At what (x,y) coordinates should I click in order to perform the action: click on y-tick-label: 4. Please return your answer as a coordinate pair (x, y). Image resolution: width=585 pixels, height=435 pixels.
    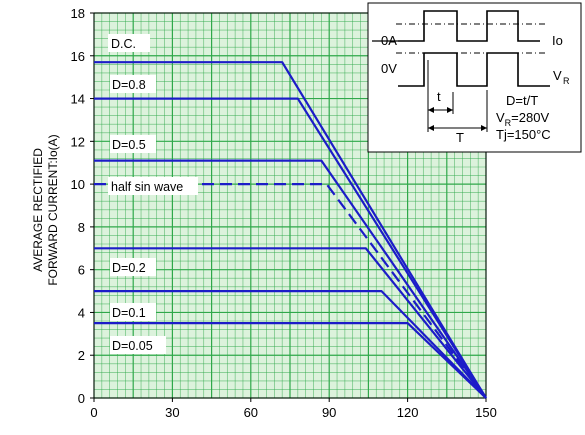
    Looking at the image, I should click on (81, 312).